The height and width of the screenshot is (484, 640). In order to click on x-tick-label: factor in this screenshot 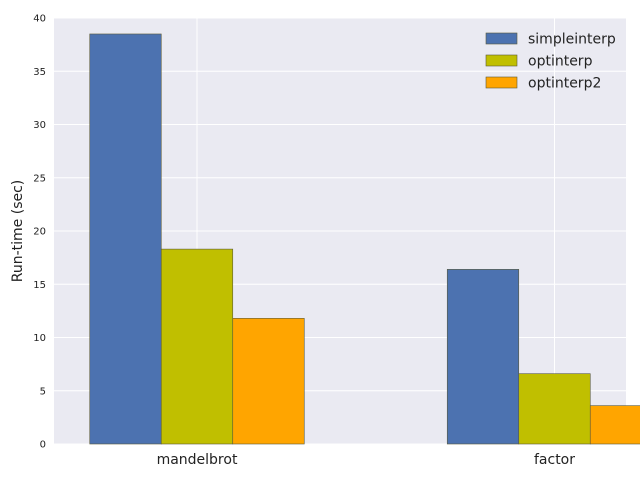, I will do `click(554, 460)`.